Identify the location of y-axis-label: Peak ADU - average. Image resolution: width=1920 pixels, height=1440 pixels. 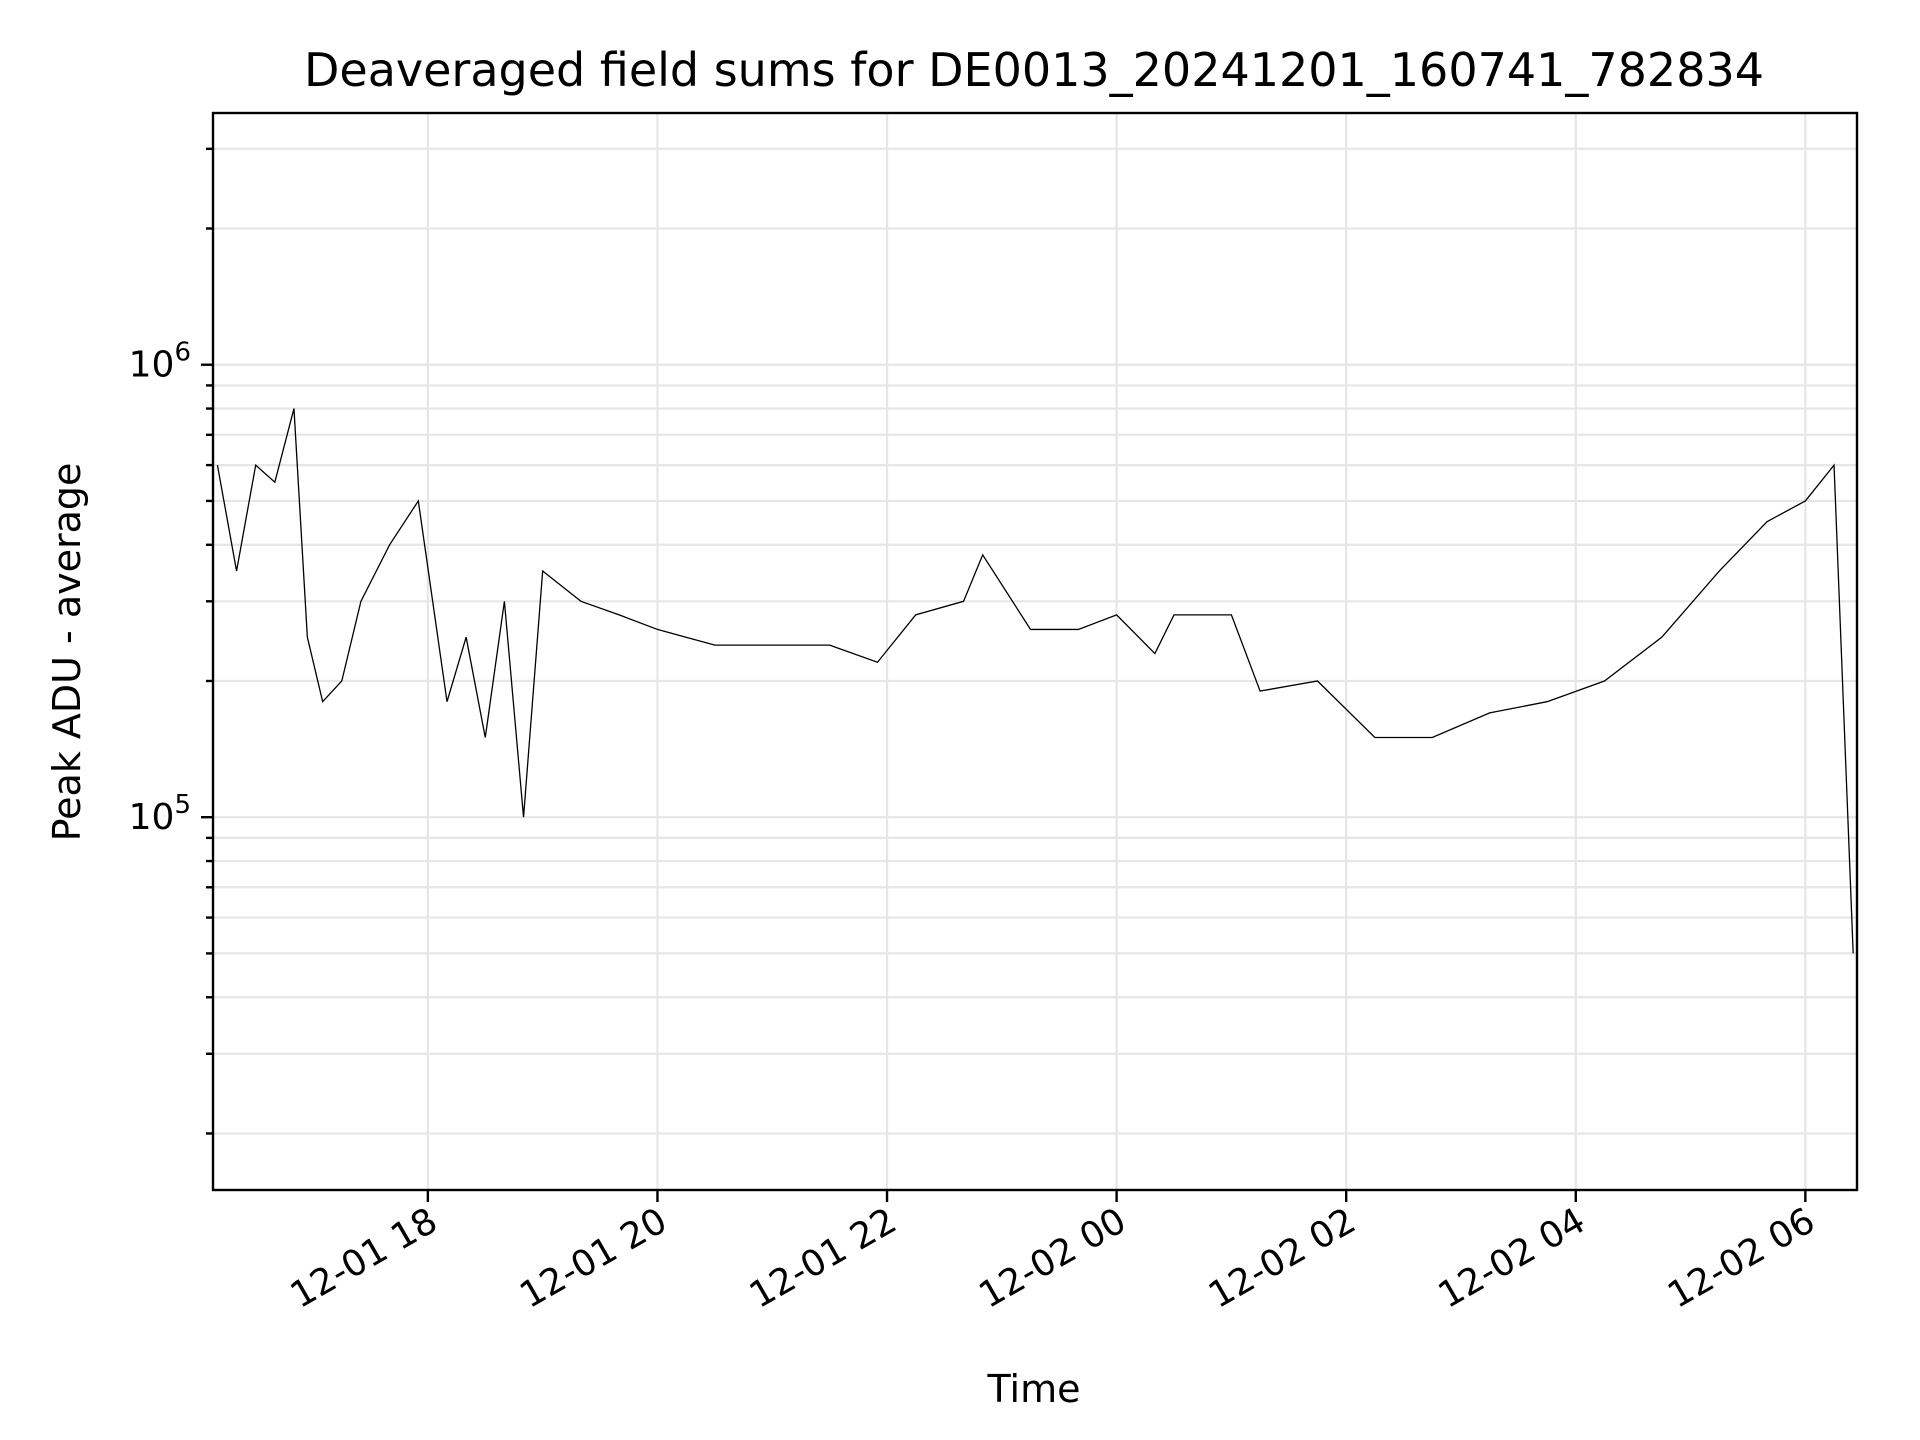
(67, 652).